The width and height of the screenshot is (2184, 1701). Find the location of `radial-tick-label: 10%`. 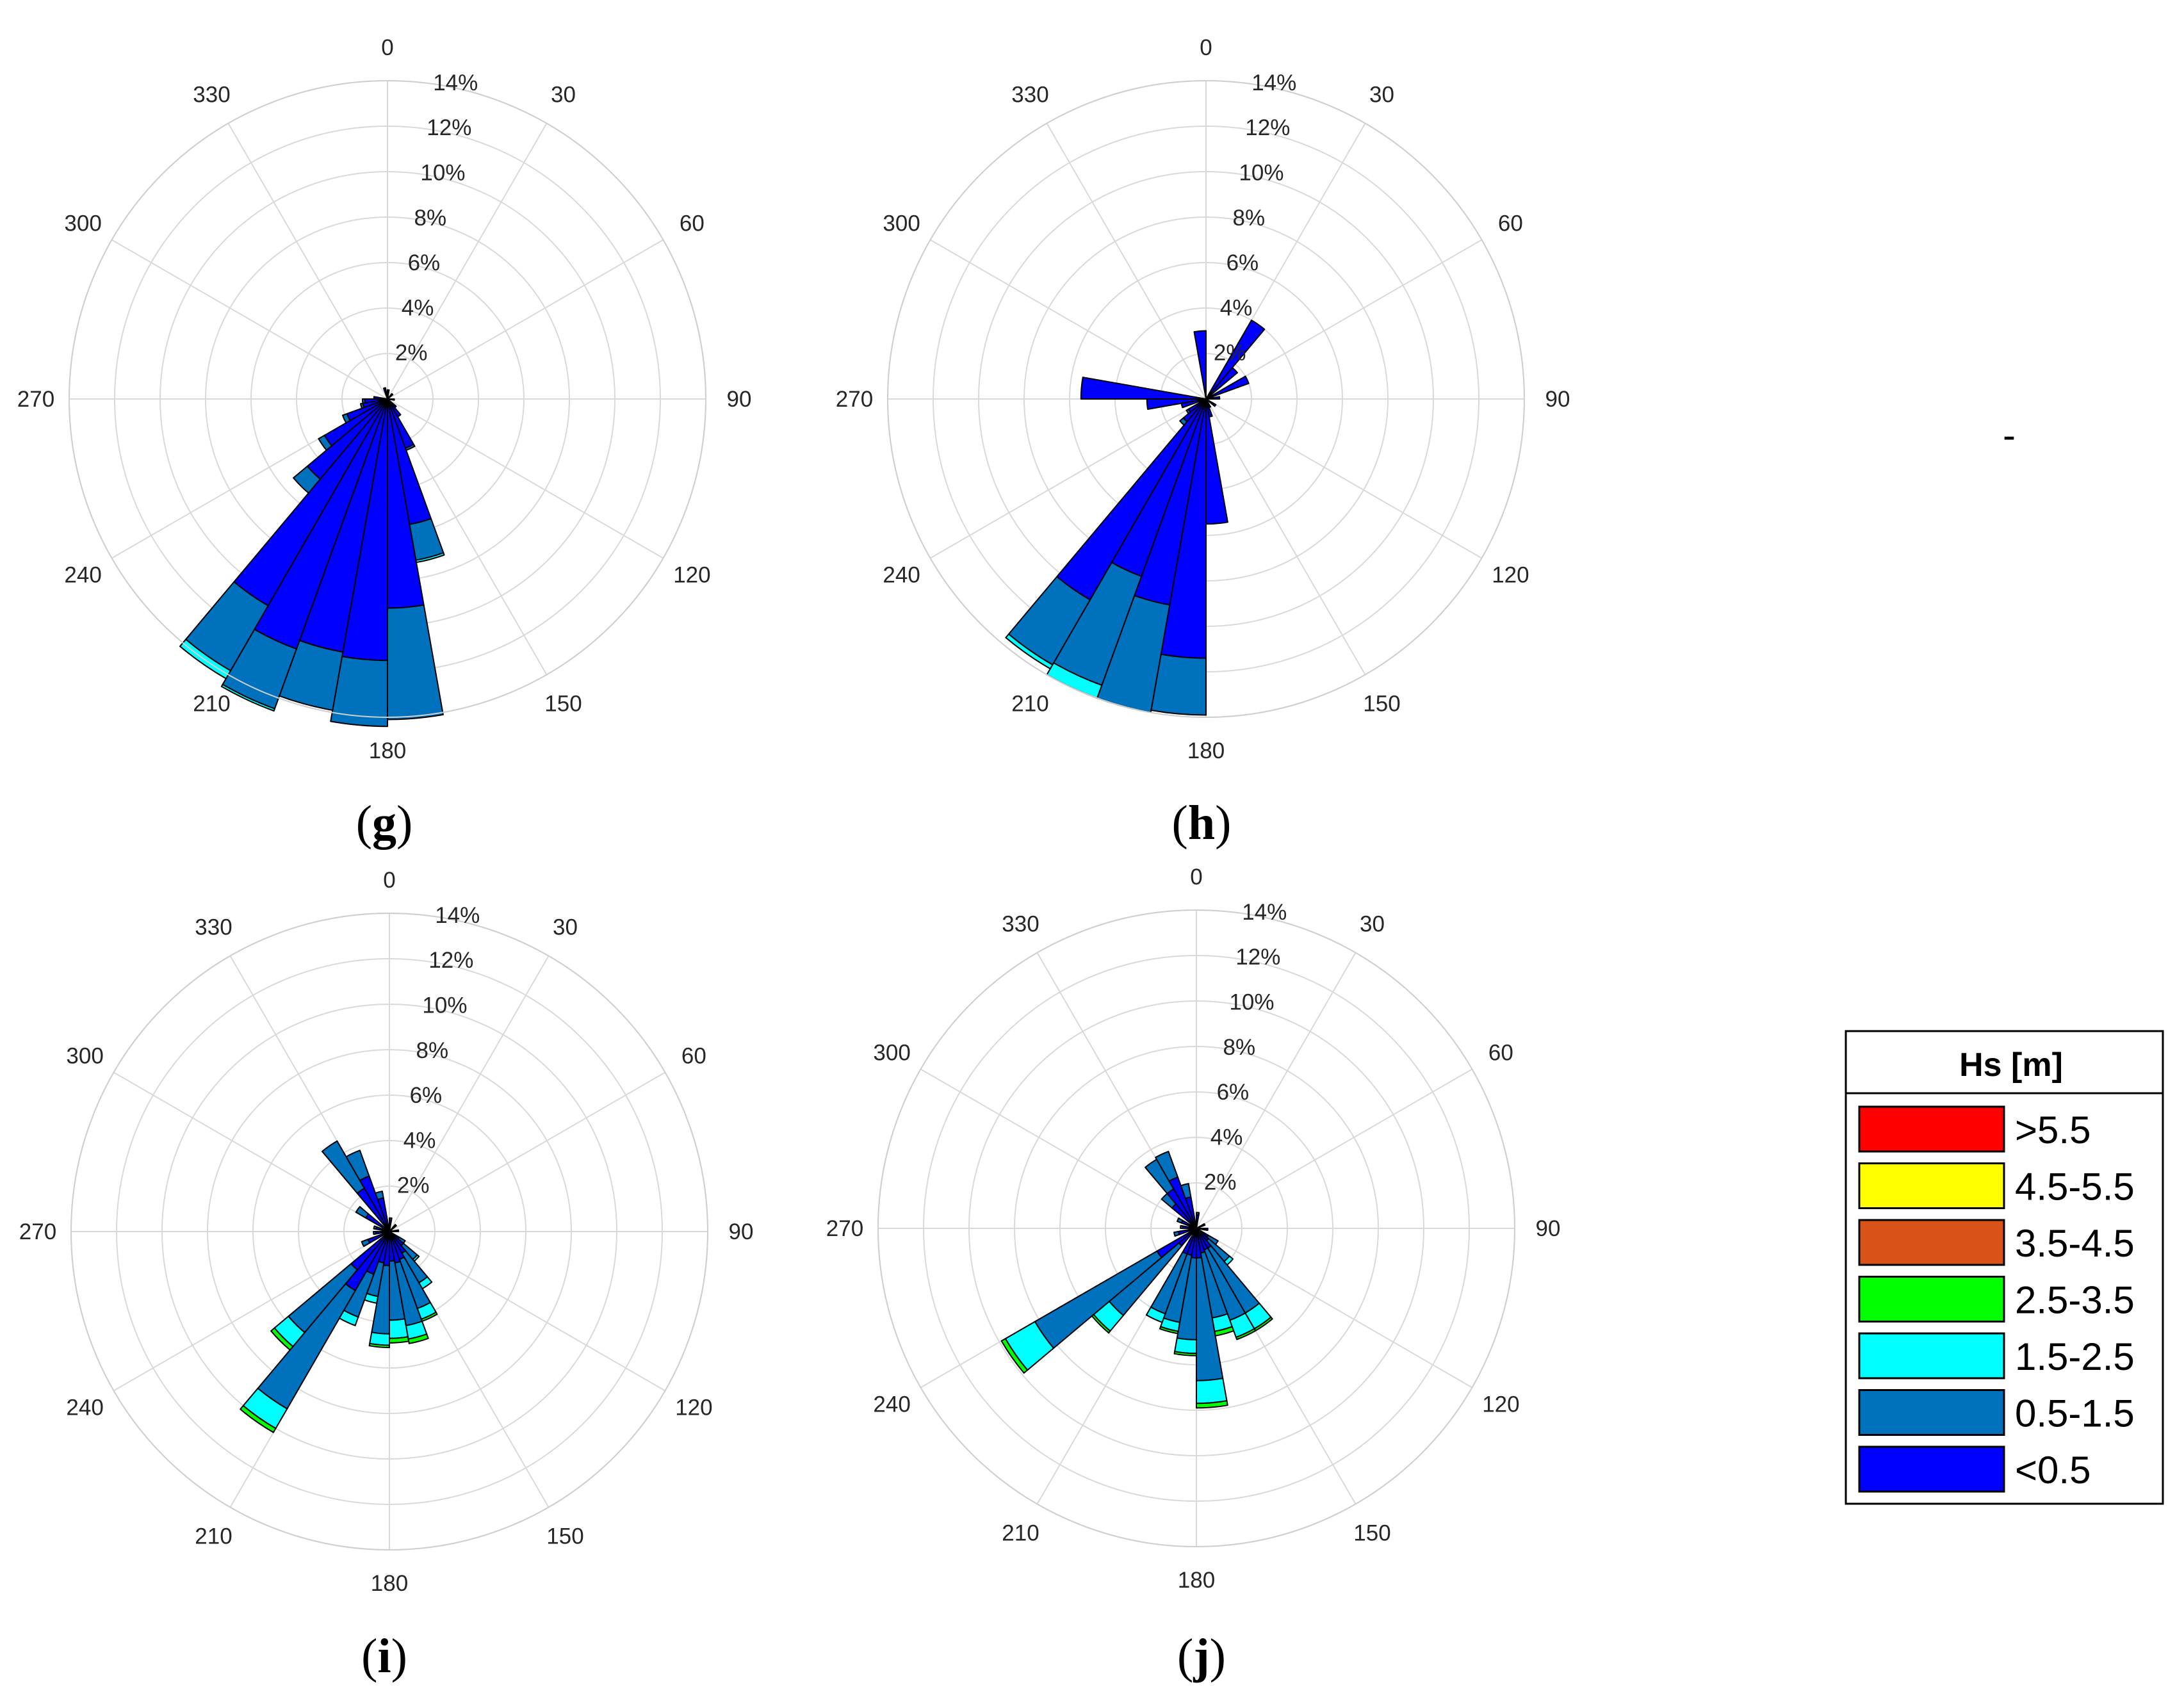

radial-tick-label: 10% is located at coordinates (442, 173).